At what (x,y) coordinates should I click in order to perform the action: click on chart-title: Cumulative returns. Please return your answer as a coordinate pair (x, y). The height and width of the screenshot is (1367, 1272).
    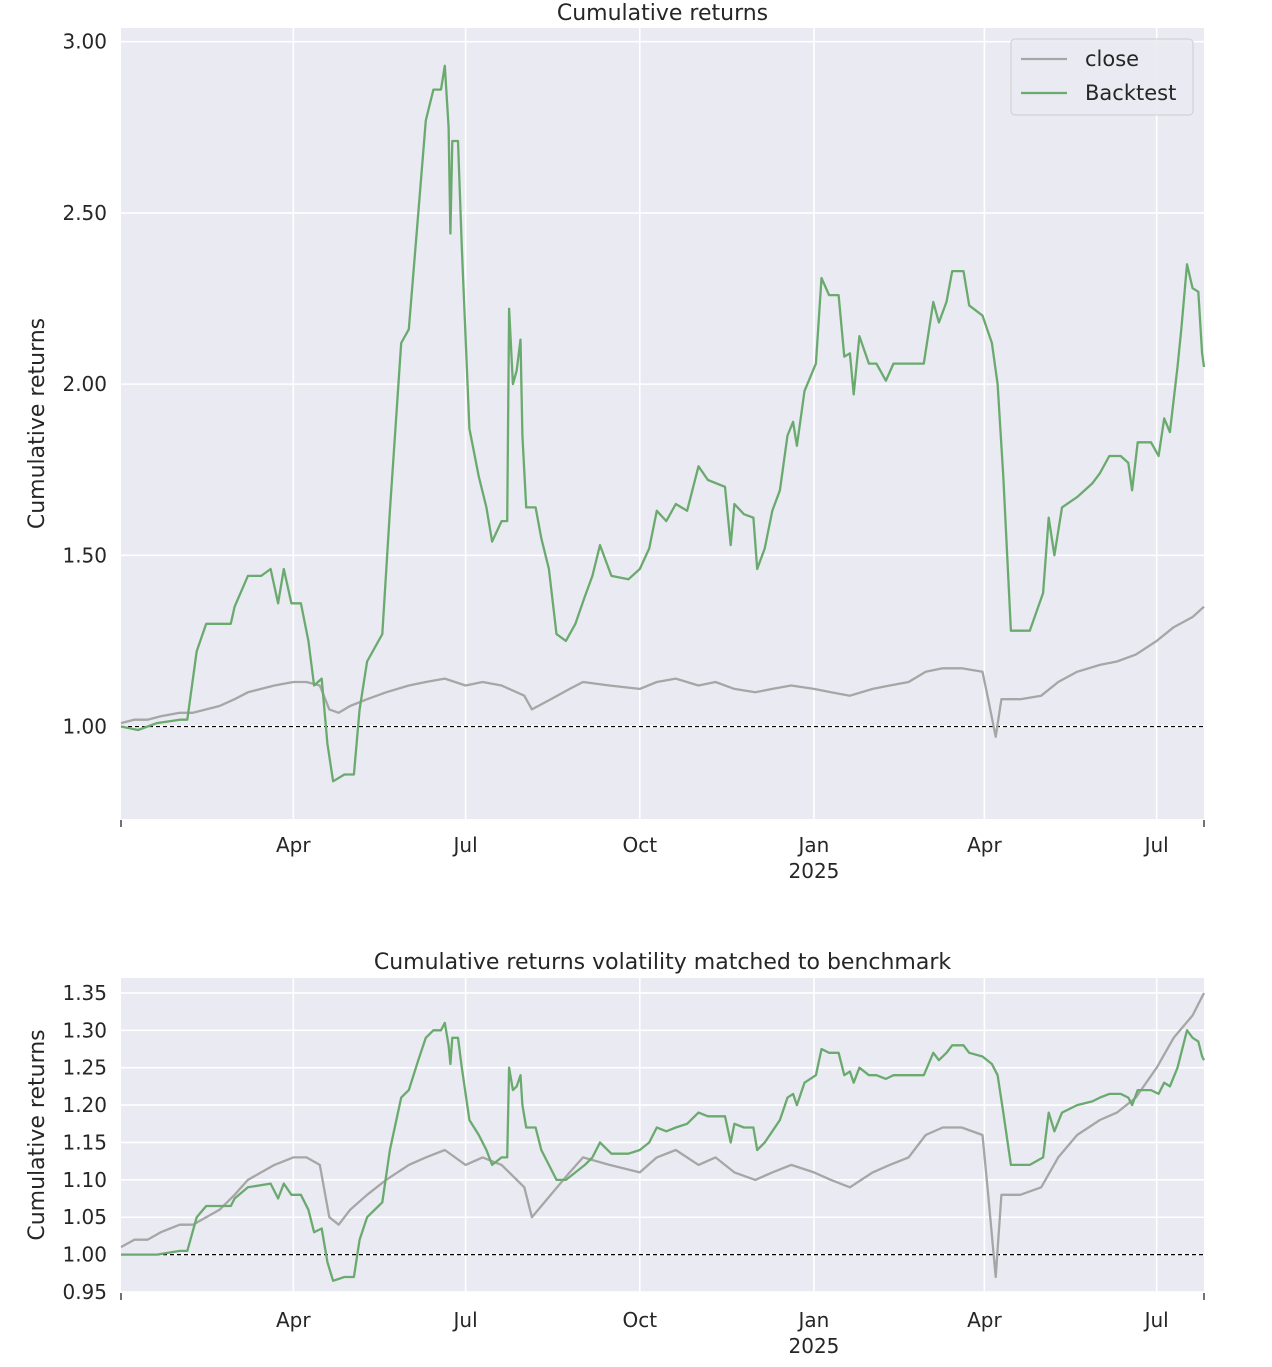
    Looking at the image, I should click on (662, 13).